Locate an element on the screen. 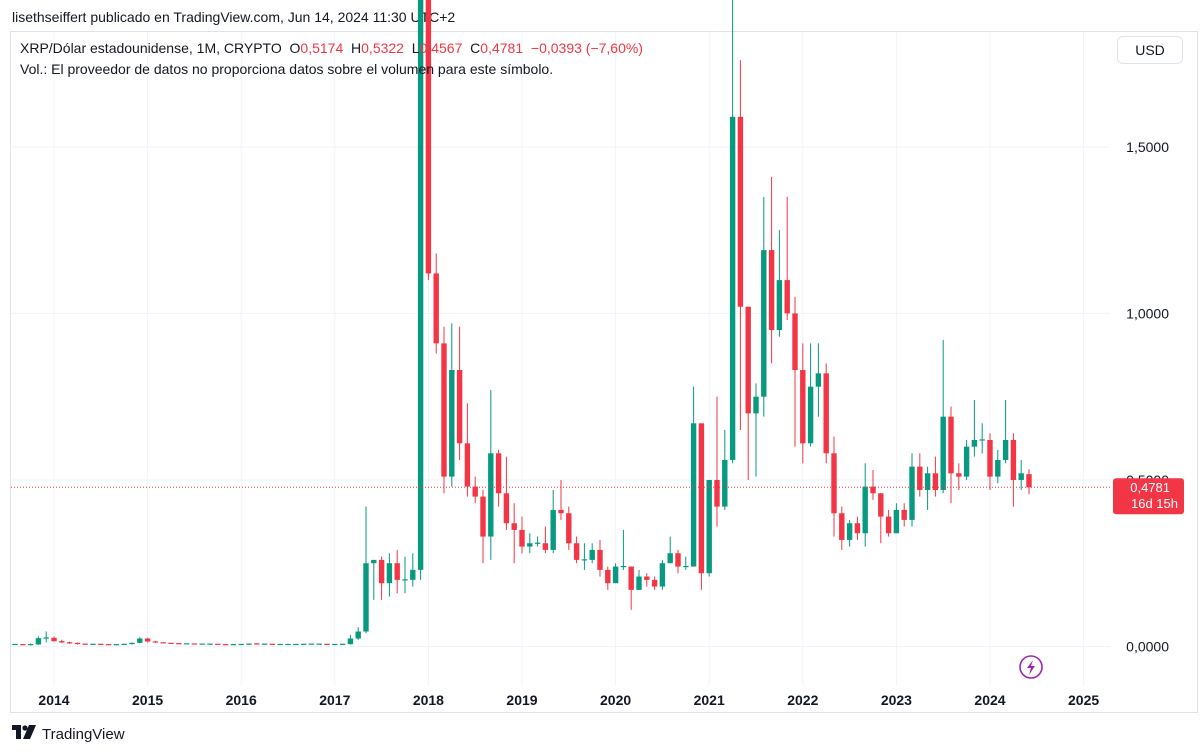  currency-button: USD is located at coordinates (1150, 50).